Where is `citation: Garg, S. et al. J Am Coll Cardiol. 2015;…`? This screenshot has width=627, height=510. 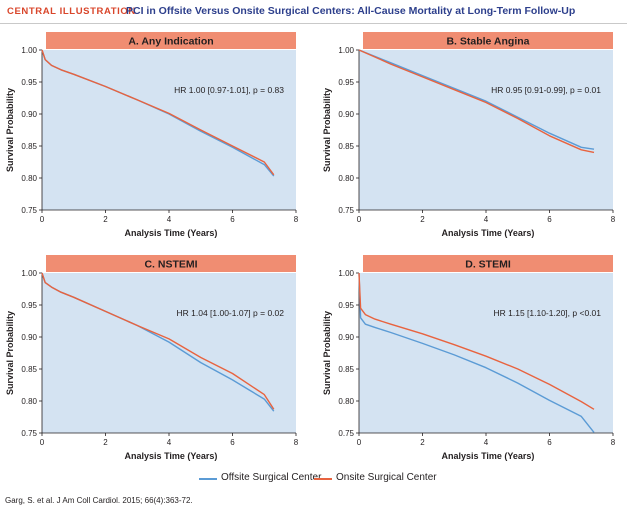
citation: Garg, S. et al. J Am Coll Cardiol. 2015;… is located at coordinates (99, 500).